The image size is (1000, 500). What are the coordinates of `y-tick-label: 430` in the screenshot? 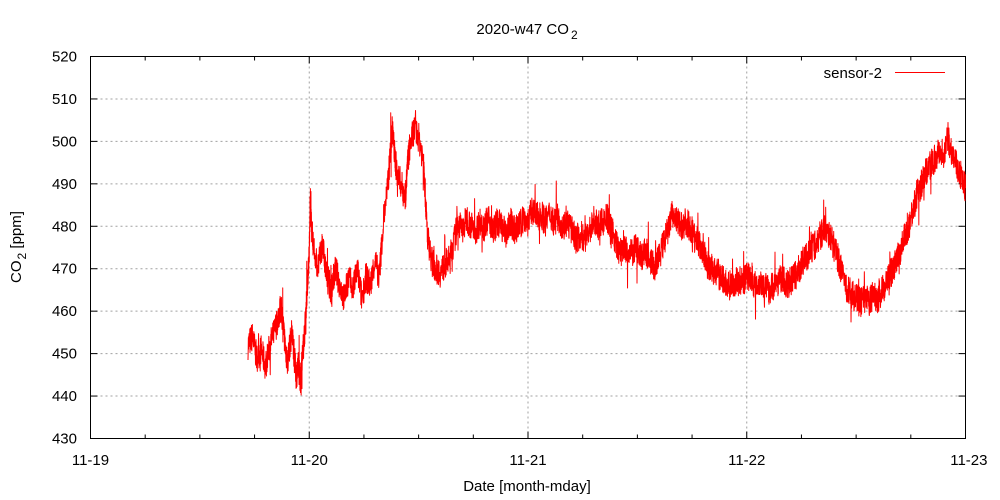 It's located at (64, 439).